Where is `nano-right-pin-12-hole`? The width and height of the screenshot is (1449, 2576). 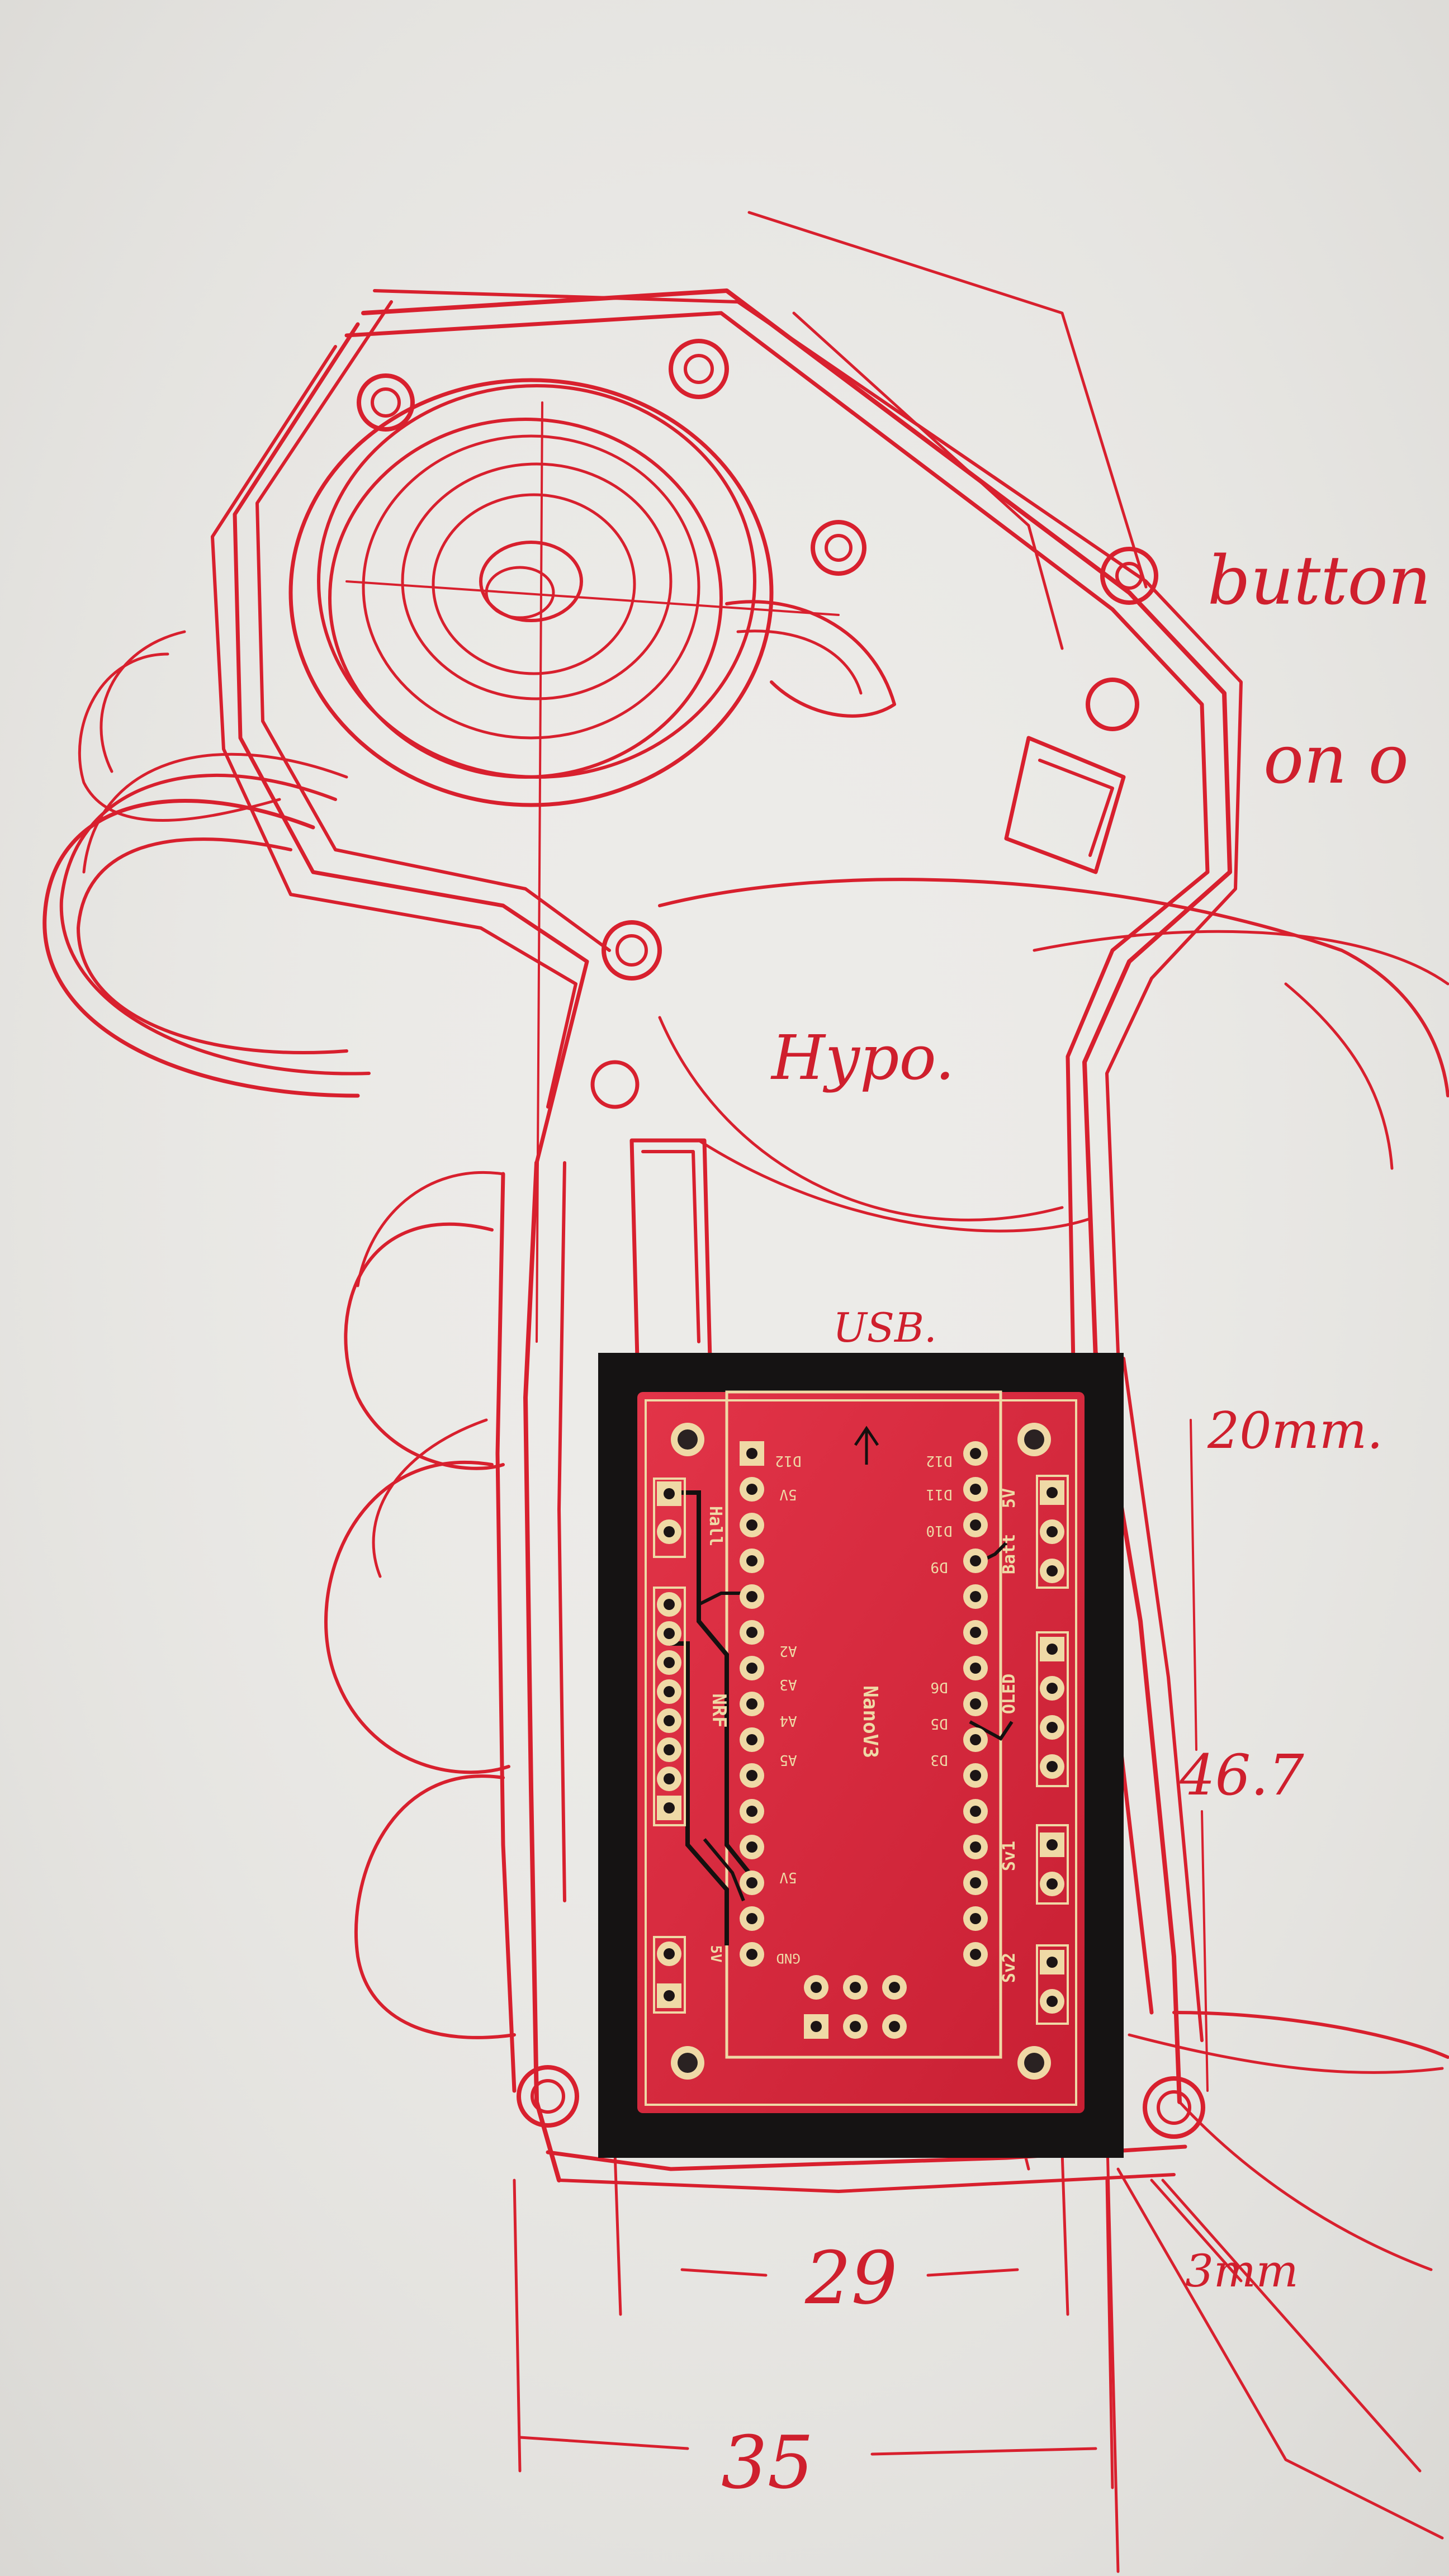 nano-right-pin-12-hole is located at coordinates (975, 1882).